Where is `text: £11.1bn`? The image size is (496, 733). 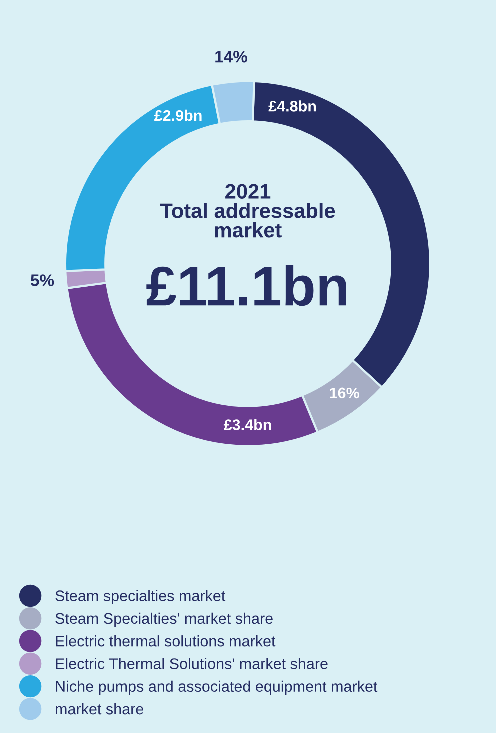 text: £11.1bn is located at coordinates (246, 285).